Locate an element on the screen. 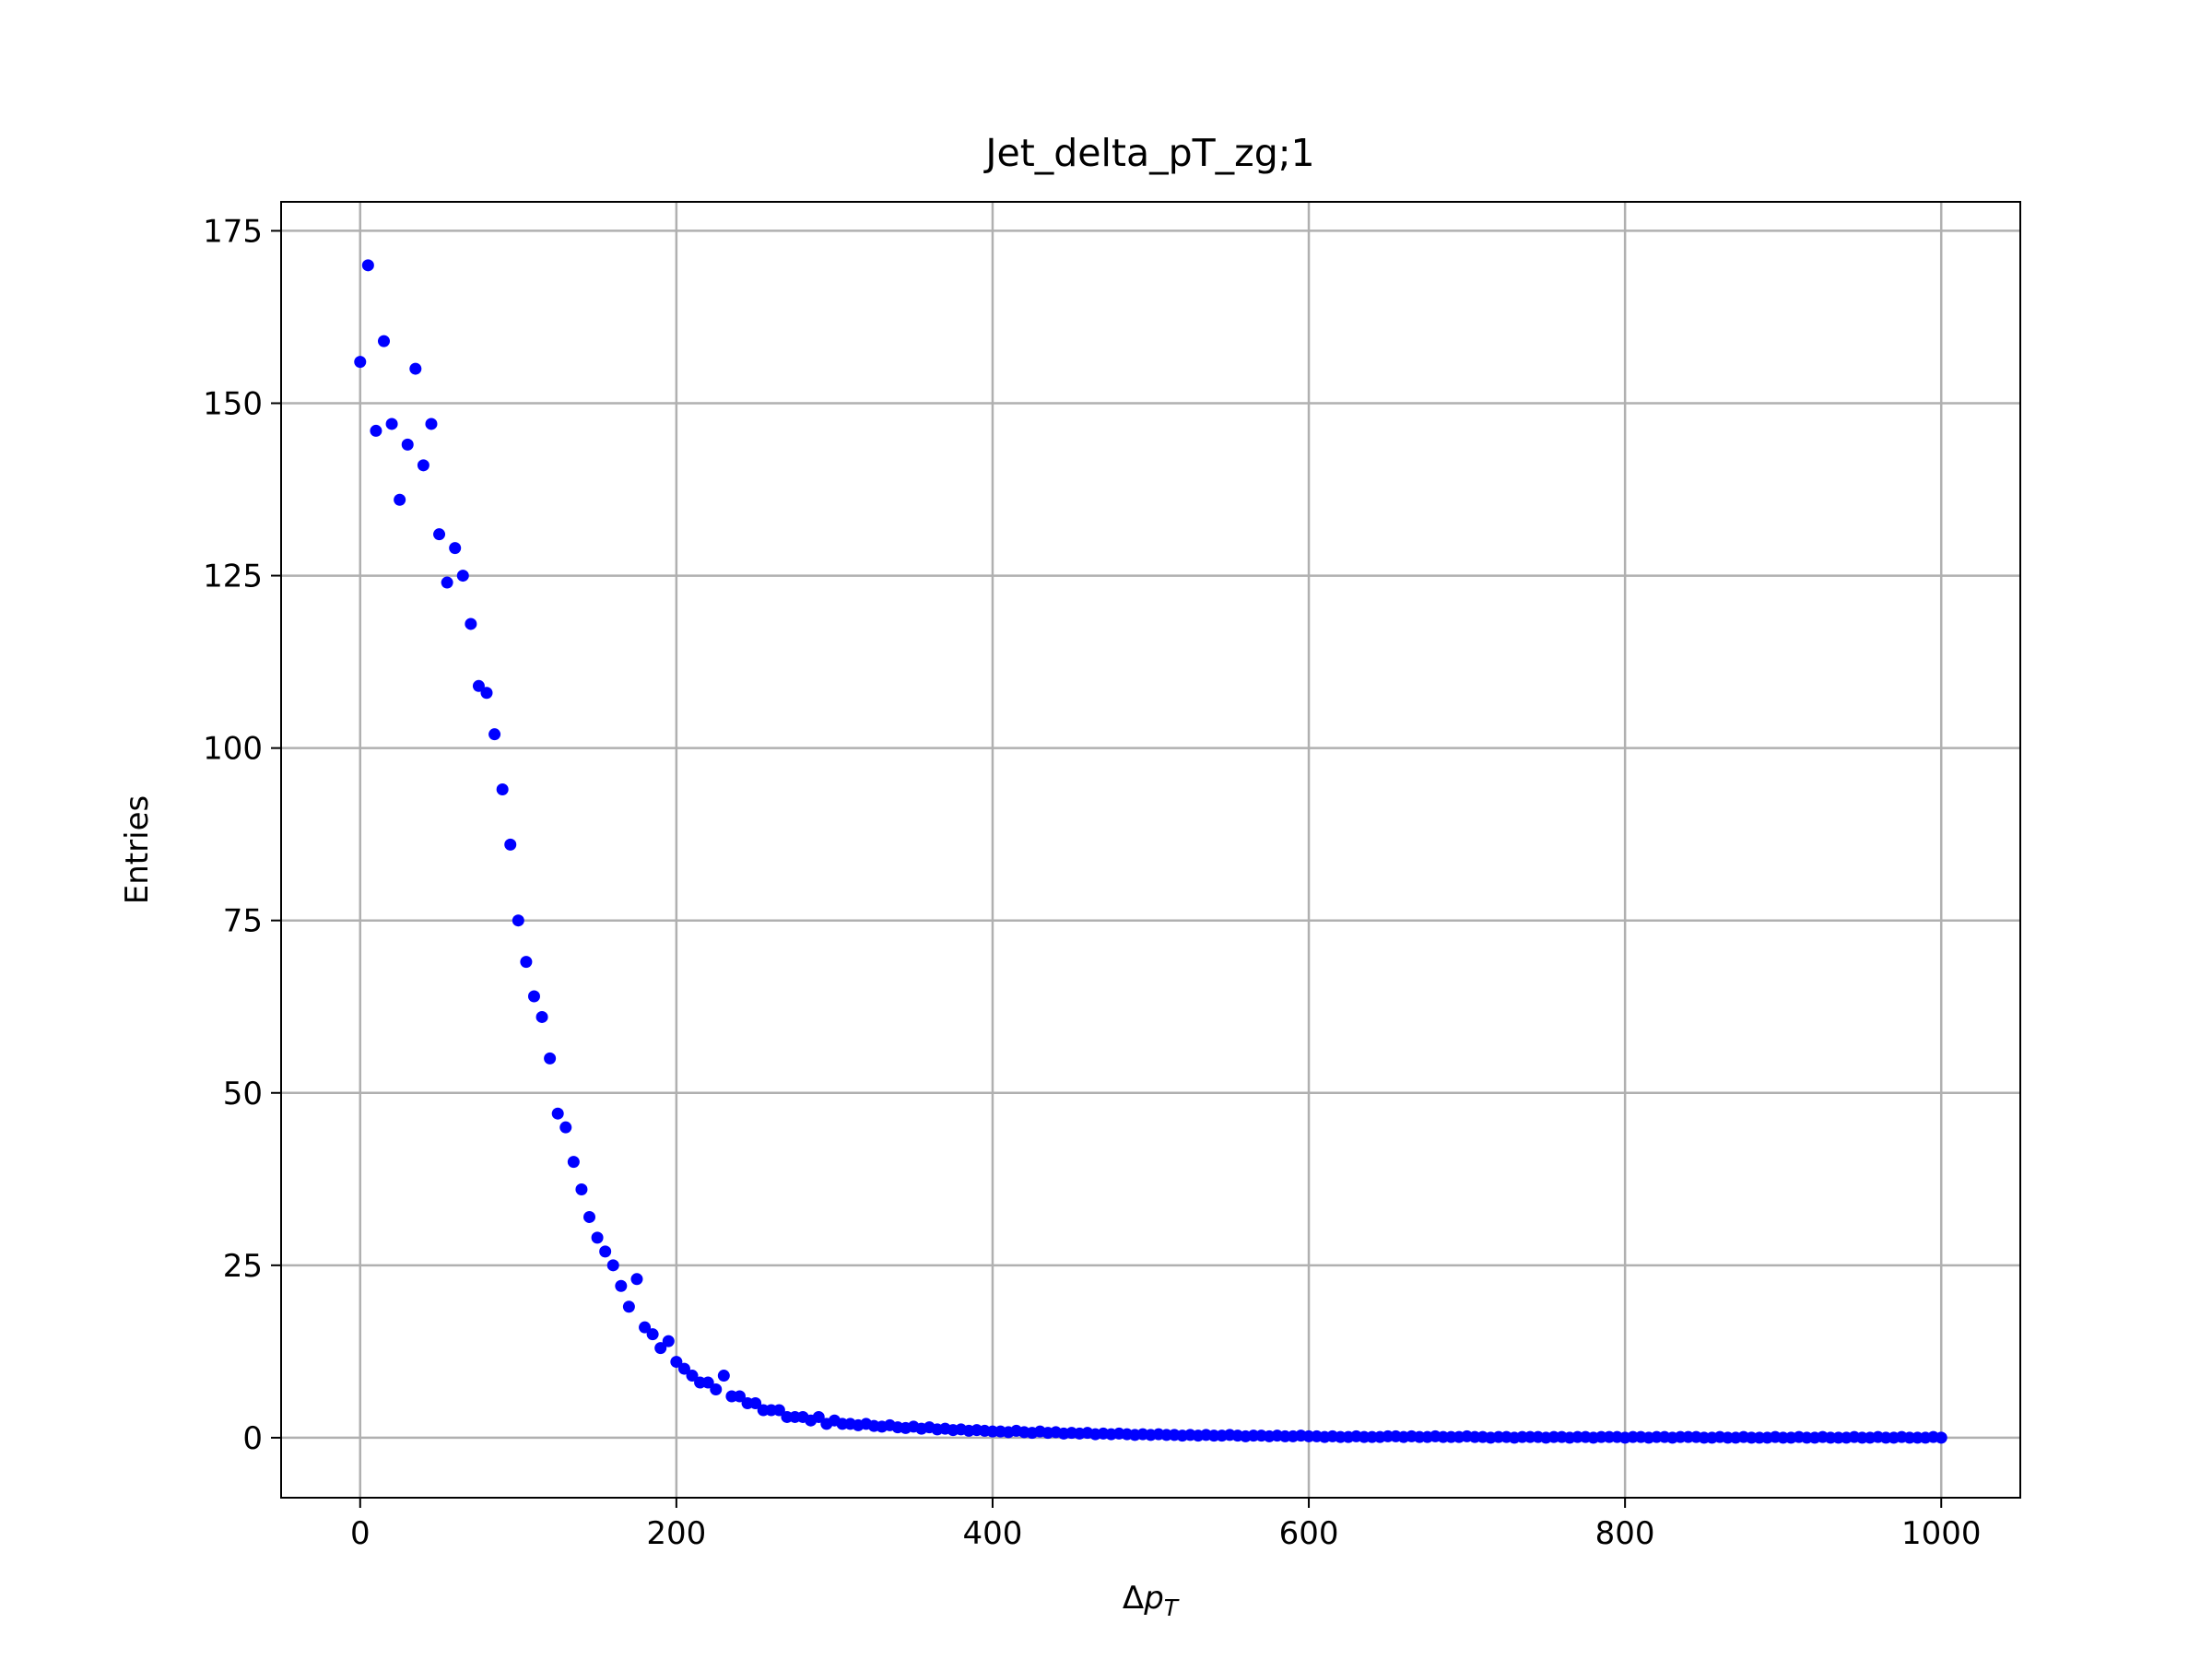 The image size is (2212, 1659). y-tick-label: 100 is located at coordinates (233, 749).